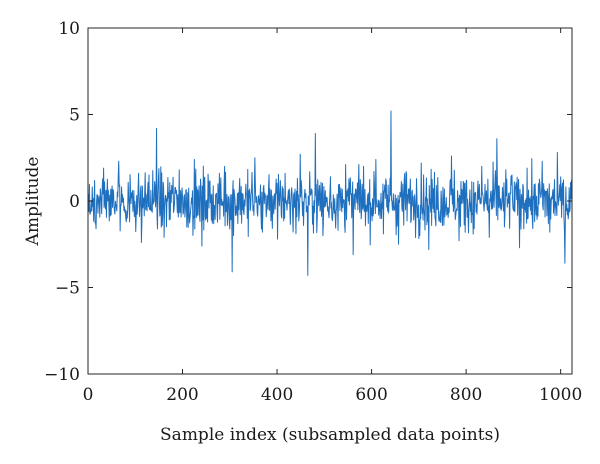 The image size is (600, 464). Describe the element at coordinates (560, 395) in the screenshot. I see `x-tick-label: 1000` at that location.